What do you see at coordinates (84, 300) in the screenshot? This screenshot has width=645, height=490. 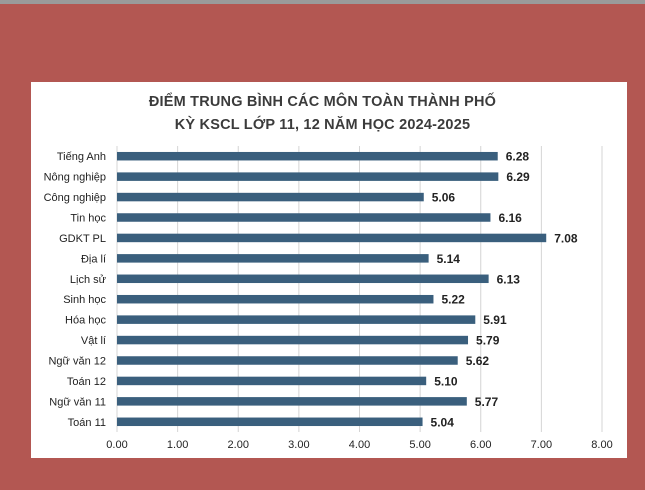 I see `category-label: Sinh học` at bounding box center [84, 300].